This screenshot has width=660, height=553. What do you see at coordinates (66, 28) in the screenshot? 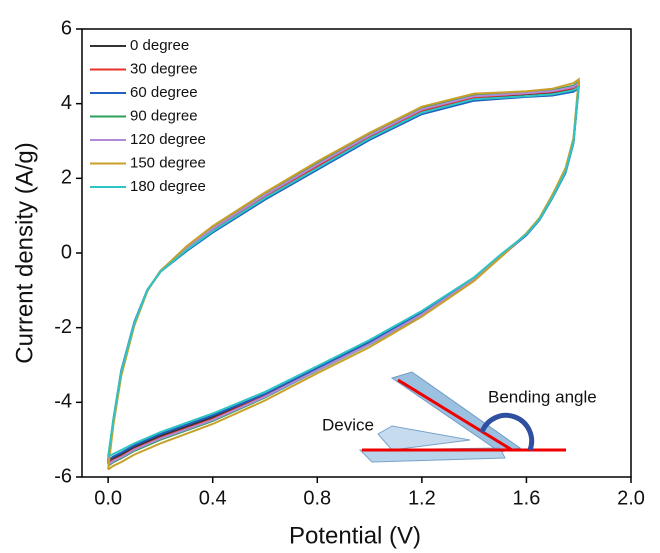
I see `y-tick-label: 6` at bounding box center [66, 28].